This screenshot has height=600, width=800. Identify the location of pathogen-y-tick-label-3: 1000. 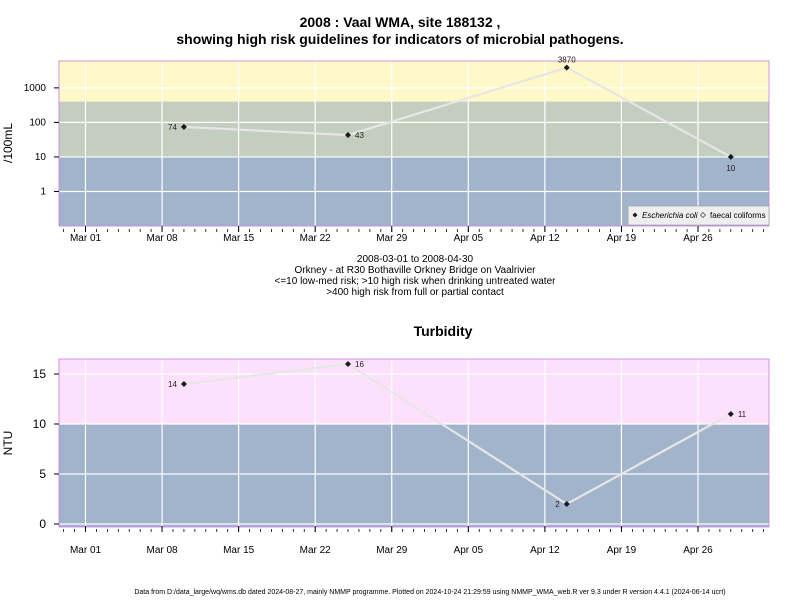
(35, 88).